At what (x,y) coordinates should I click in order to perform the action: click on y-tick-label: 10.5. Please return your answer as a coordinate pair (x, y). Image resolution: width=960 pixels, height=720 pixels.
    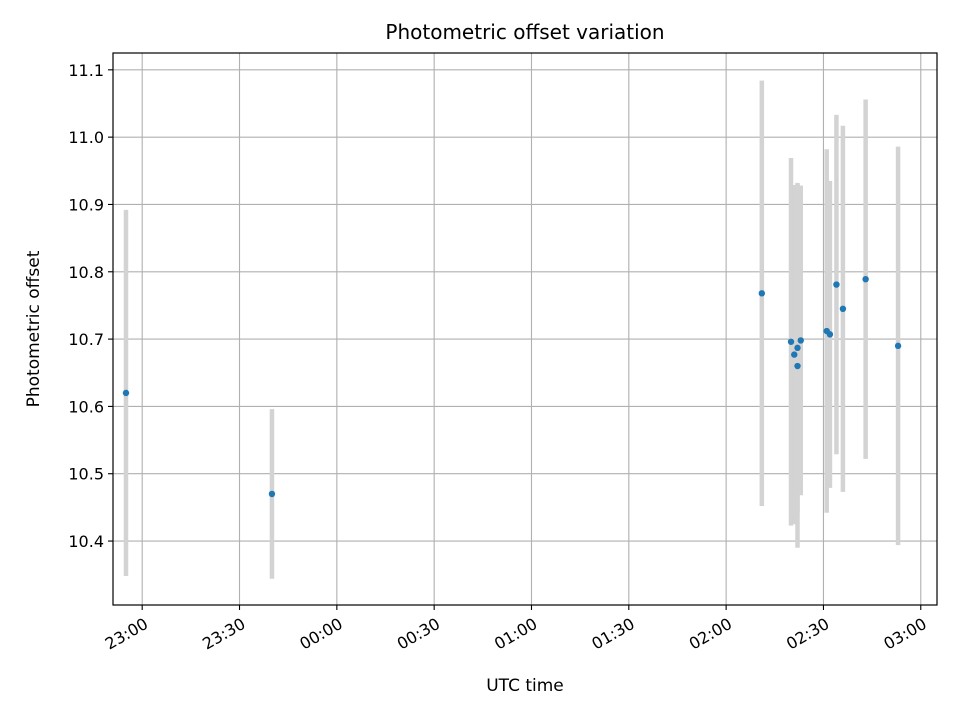
    Looking at the image, I should click on (86, 474).